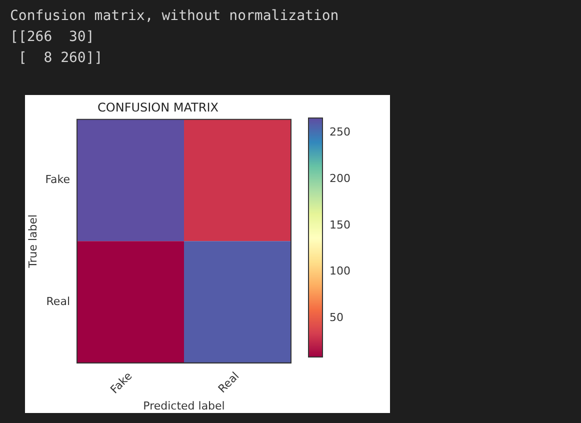 The width and height of the screenshot is (581, 423). What do you see at coordinates (174, 16) in the screenshot?
I see `text: Confusion matrix, without normalization` at bounding box center [174, 16].